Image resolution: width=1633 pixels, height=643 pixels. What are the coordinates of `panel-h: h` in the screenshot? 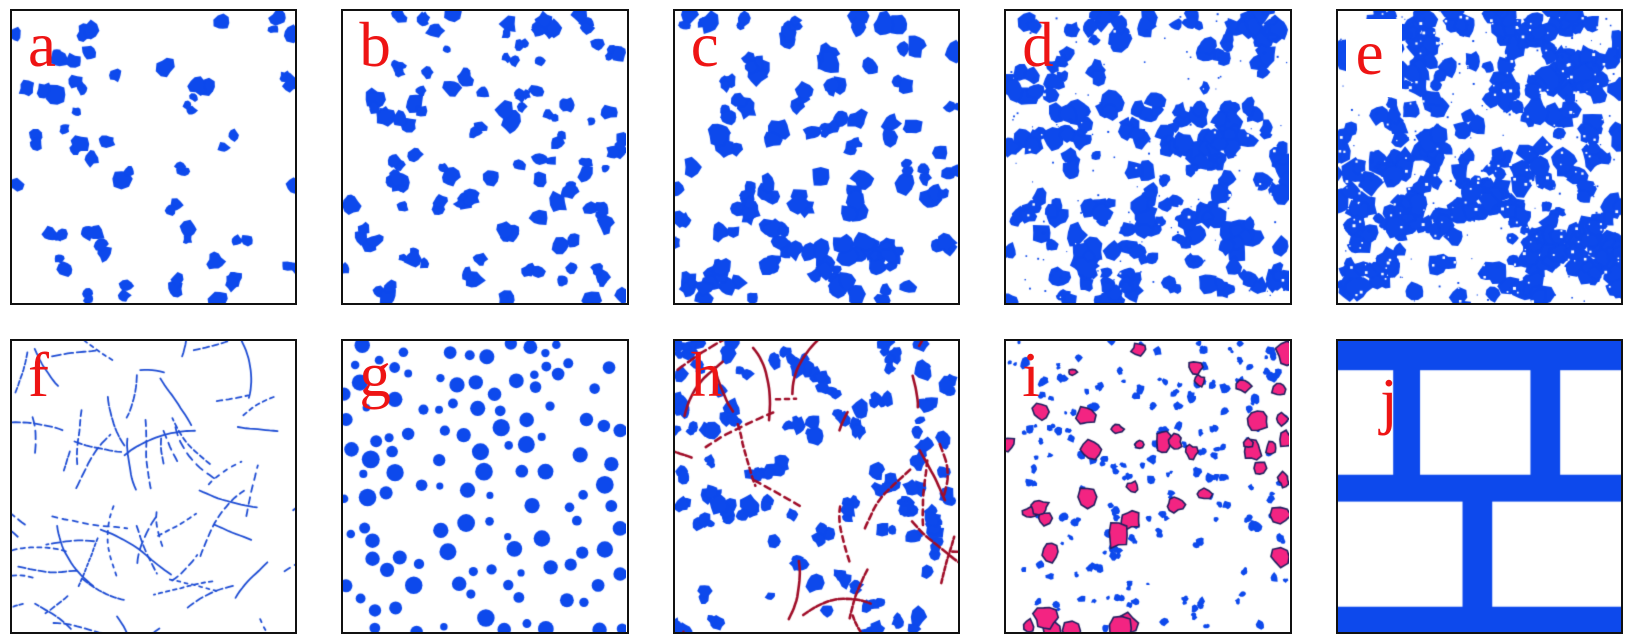 It's located at (816, 486).